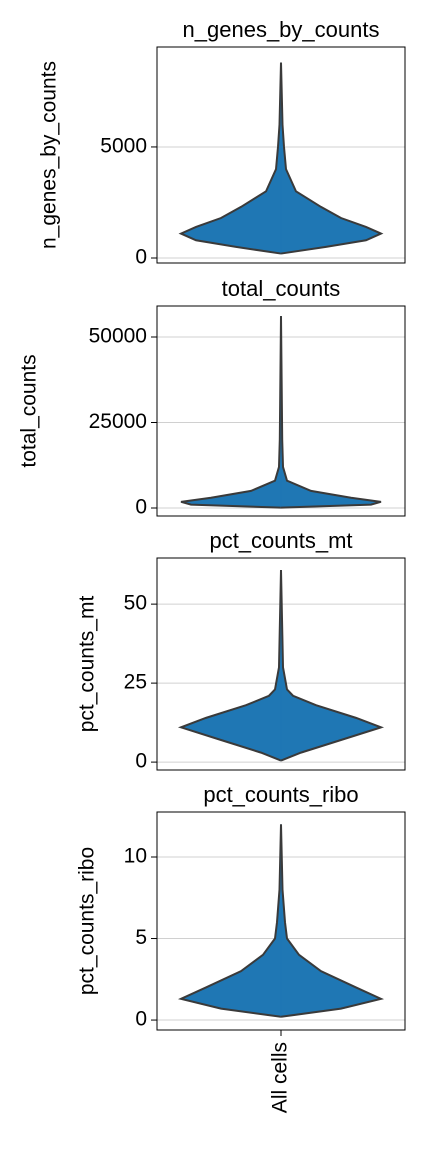 Image resolution: width=435 pixels, height=1162 pixels. I want to click on y-tick-label: 25000, so click(118, 421).